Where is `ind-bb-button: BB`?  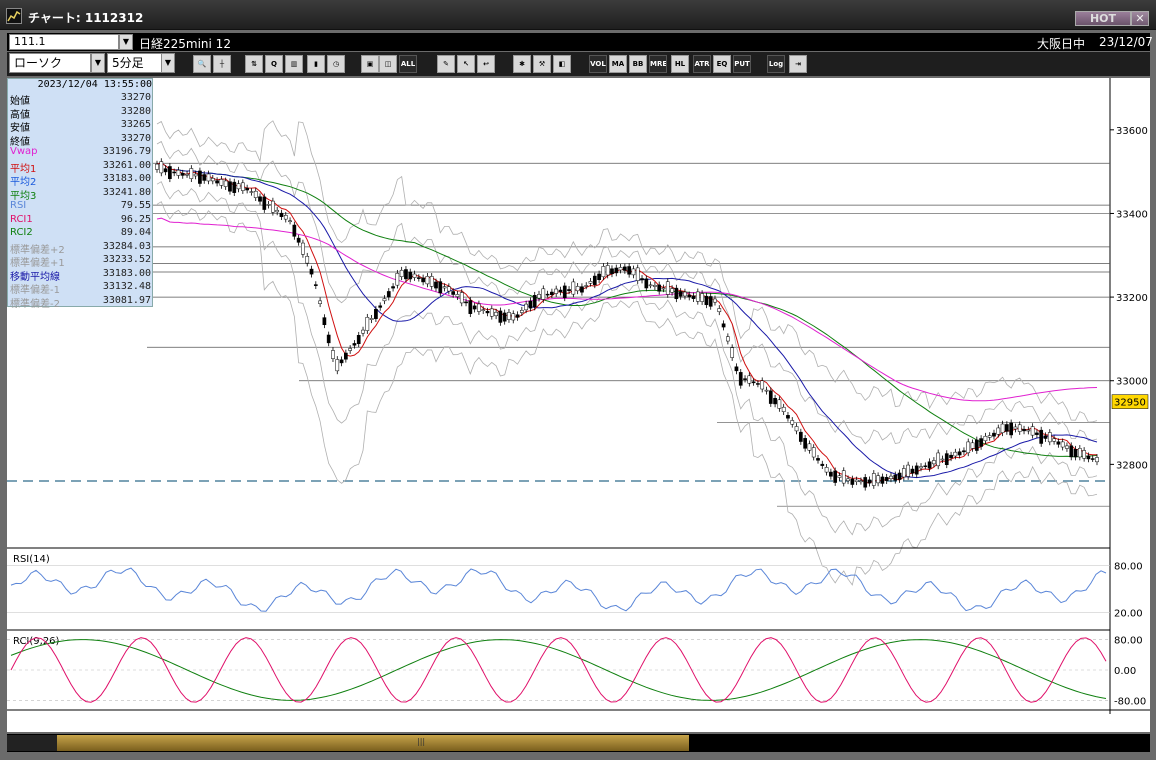 ind-bb-button: BB is located at coordinates (638, 64).